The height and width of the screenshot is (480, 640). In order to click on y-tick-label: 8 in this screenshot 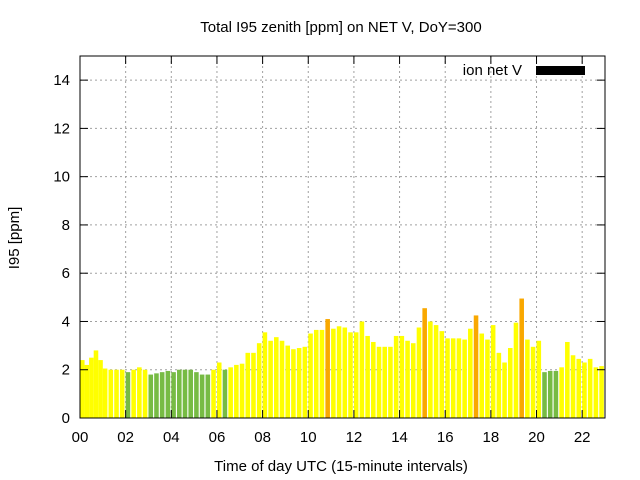, I will do `click(66, 225)`.